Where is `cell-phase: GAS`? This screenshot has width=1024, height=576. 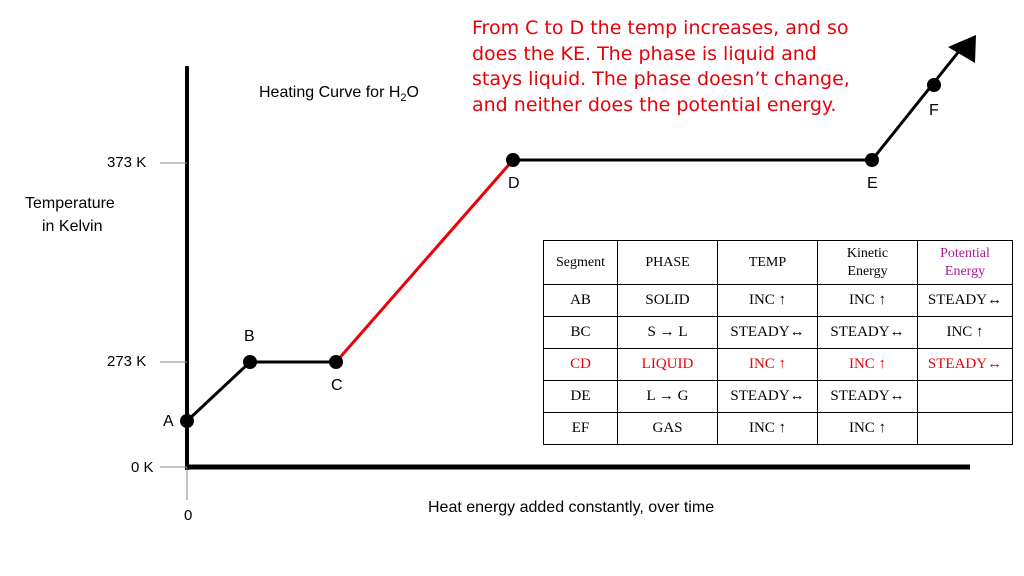
cell-phase: GAS is located at coordinates (667, 428).